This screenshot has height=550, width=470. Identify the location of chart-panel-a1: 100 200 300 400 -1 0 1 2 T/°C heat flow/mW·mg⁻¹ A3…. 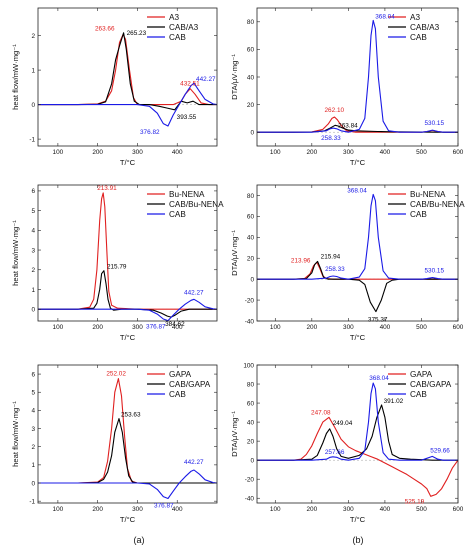
(114, 87).